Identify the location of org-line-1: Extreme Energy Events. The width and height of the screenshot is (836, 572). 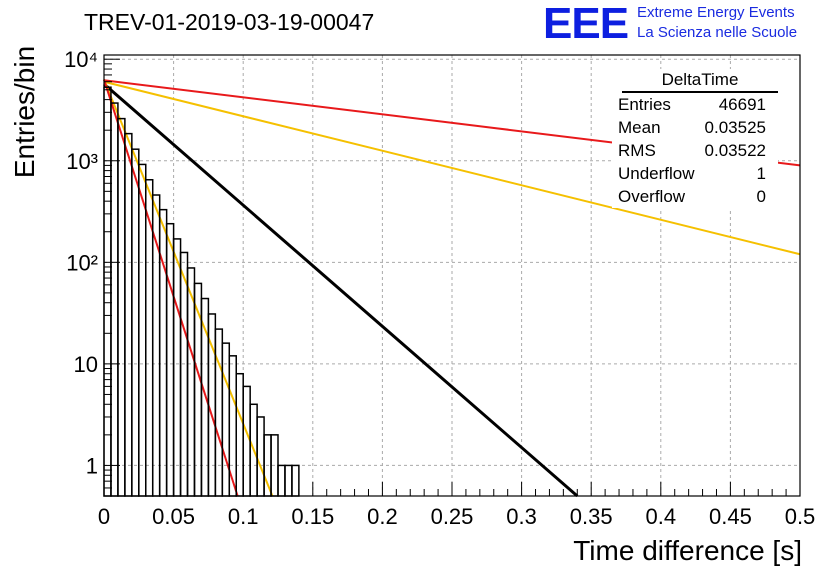
(716, 12).